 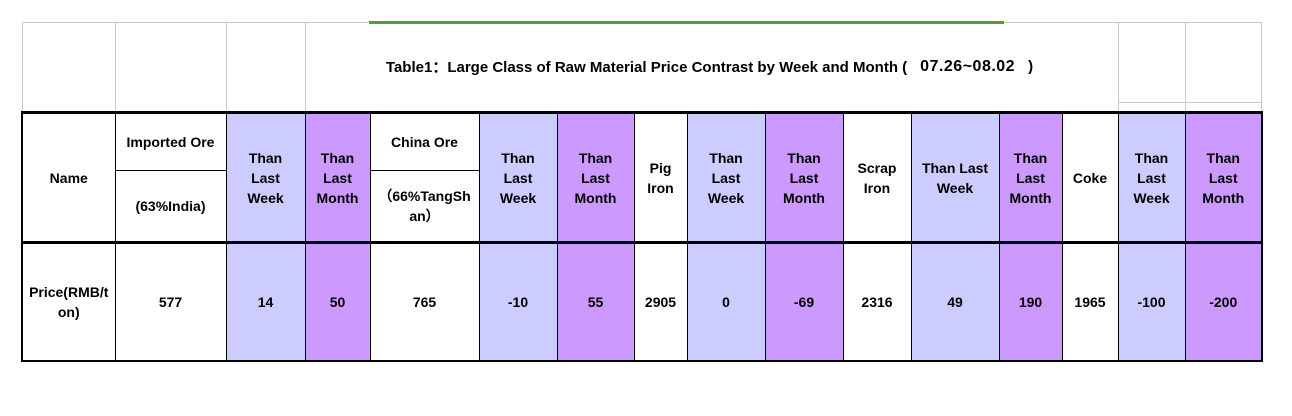 What do you see at coordinates (424, 301) in the screenshot?
I see `cell-china-ore-price: 765` at bounding box center [424, 301].